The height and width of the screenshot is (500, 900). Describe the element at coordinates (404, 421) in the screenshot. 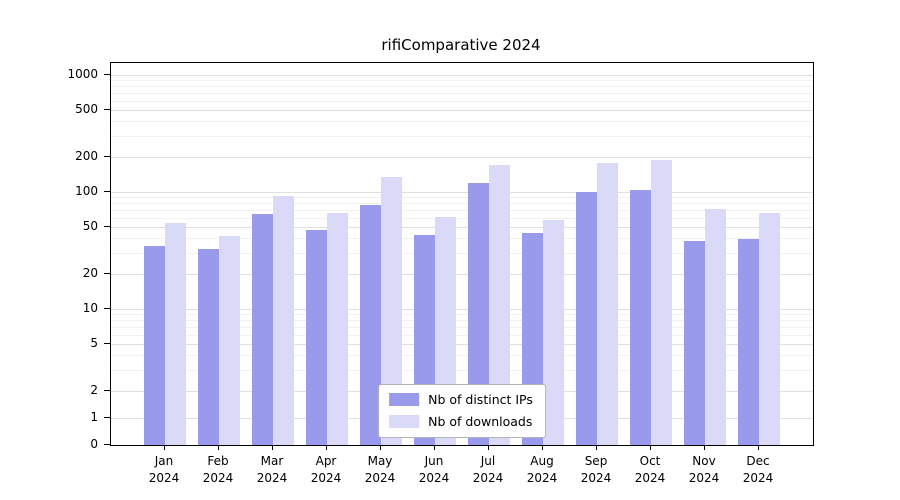

I see `legend-swatch-downloads` at that location.